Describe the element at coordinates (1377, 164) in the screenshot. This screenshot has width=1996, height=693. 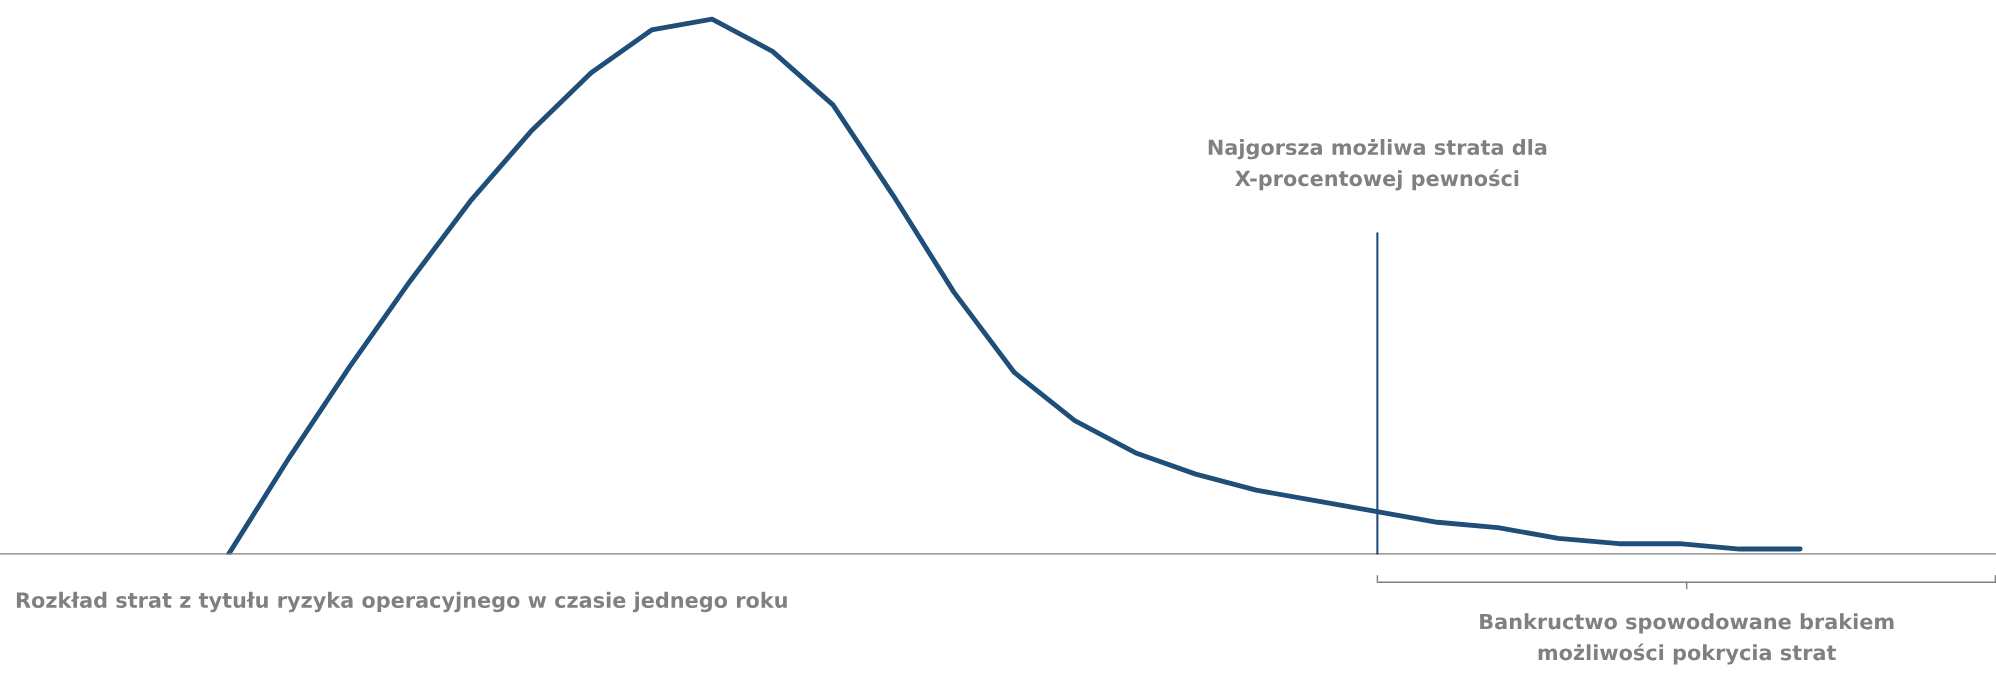
I see `annotation: Najgorsza możliwa strata dla X-procentowej pewności` at that location.